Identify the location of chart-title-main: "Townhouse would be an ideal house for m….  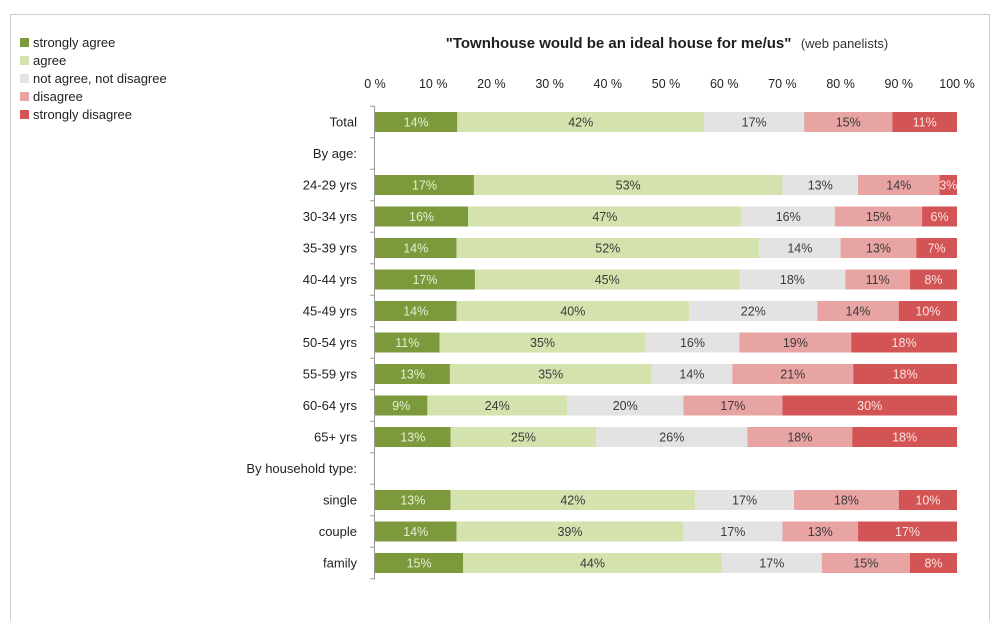
(619, 43).